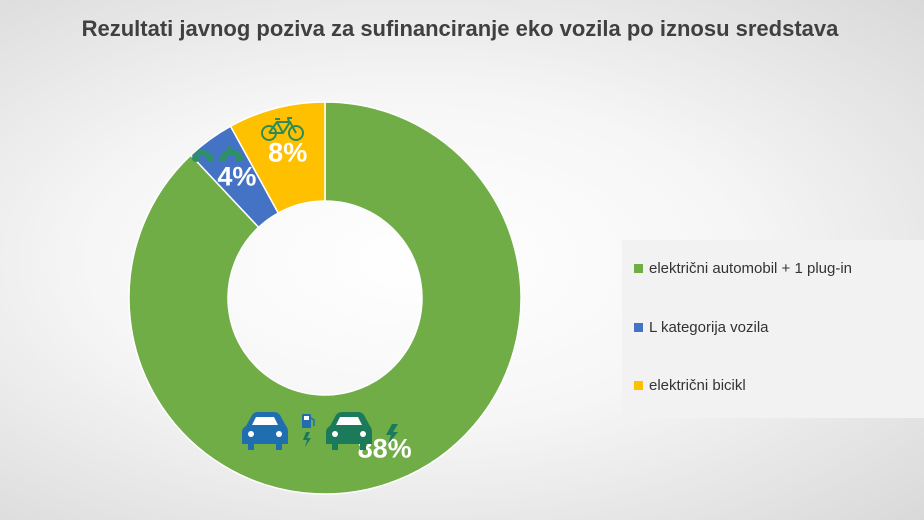  What do you see at coordinates (709, 327) in the screenshot?
I see `legend-label: L kategorija vozila` at bounding box center [709, 327].